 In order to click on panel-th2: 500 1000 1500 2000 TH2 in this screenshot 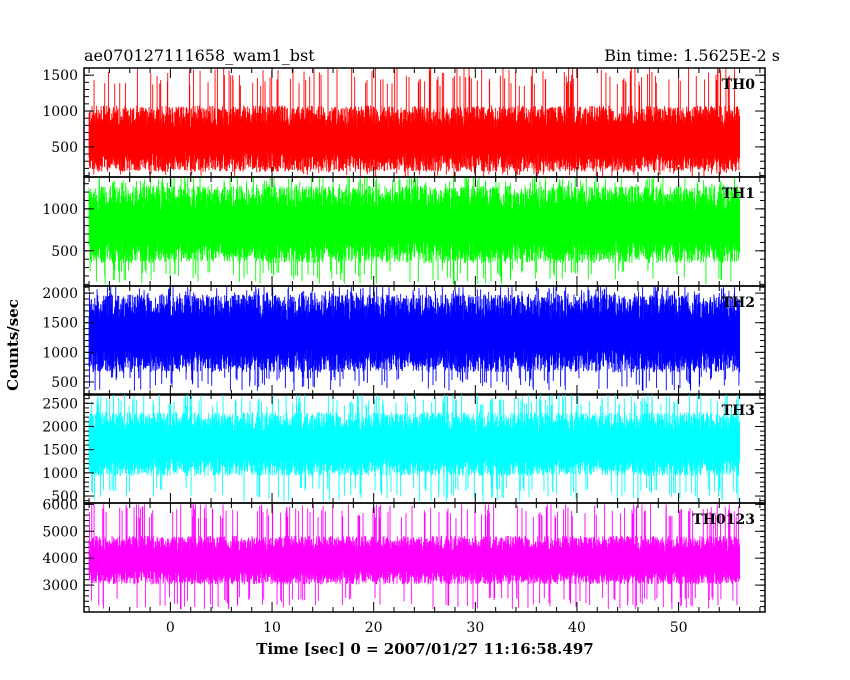, I will do `click(404, 340)`.